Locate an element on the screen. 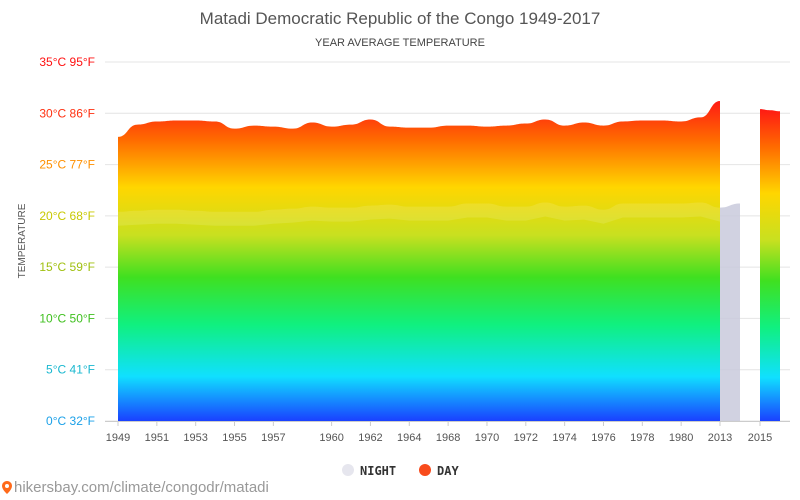  watermark: hikersbay.com/climate/congodr/matadi is located at coordinates (135, 487).